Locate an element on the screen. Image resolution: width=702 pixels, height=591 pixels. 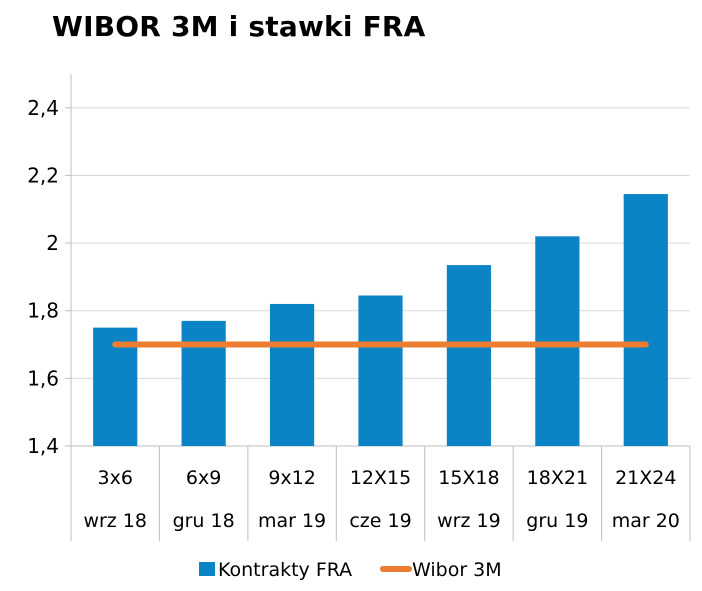
x-subcategory-label: gru 18 is located at coordinates (204, 521).